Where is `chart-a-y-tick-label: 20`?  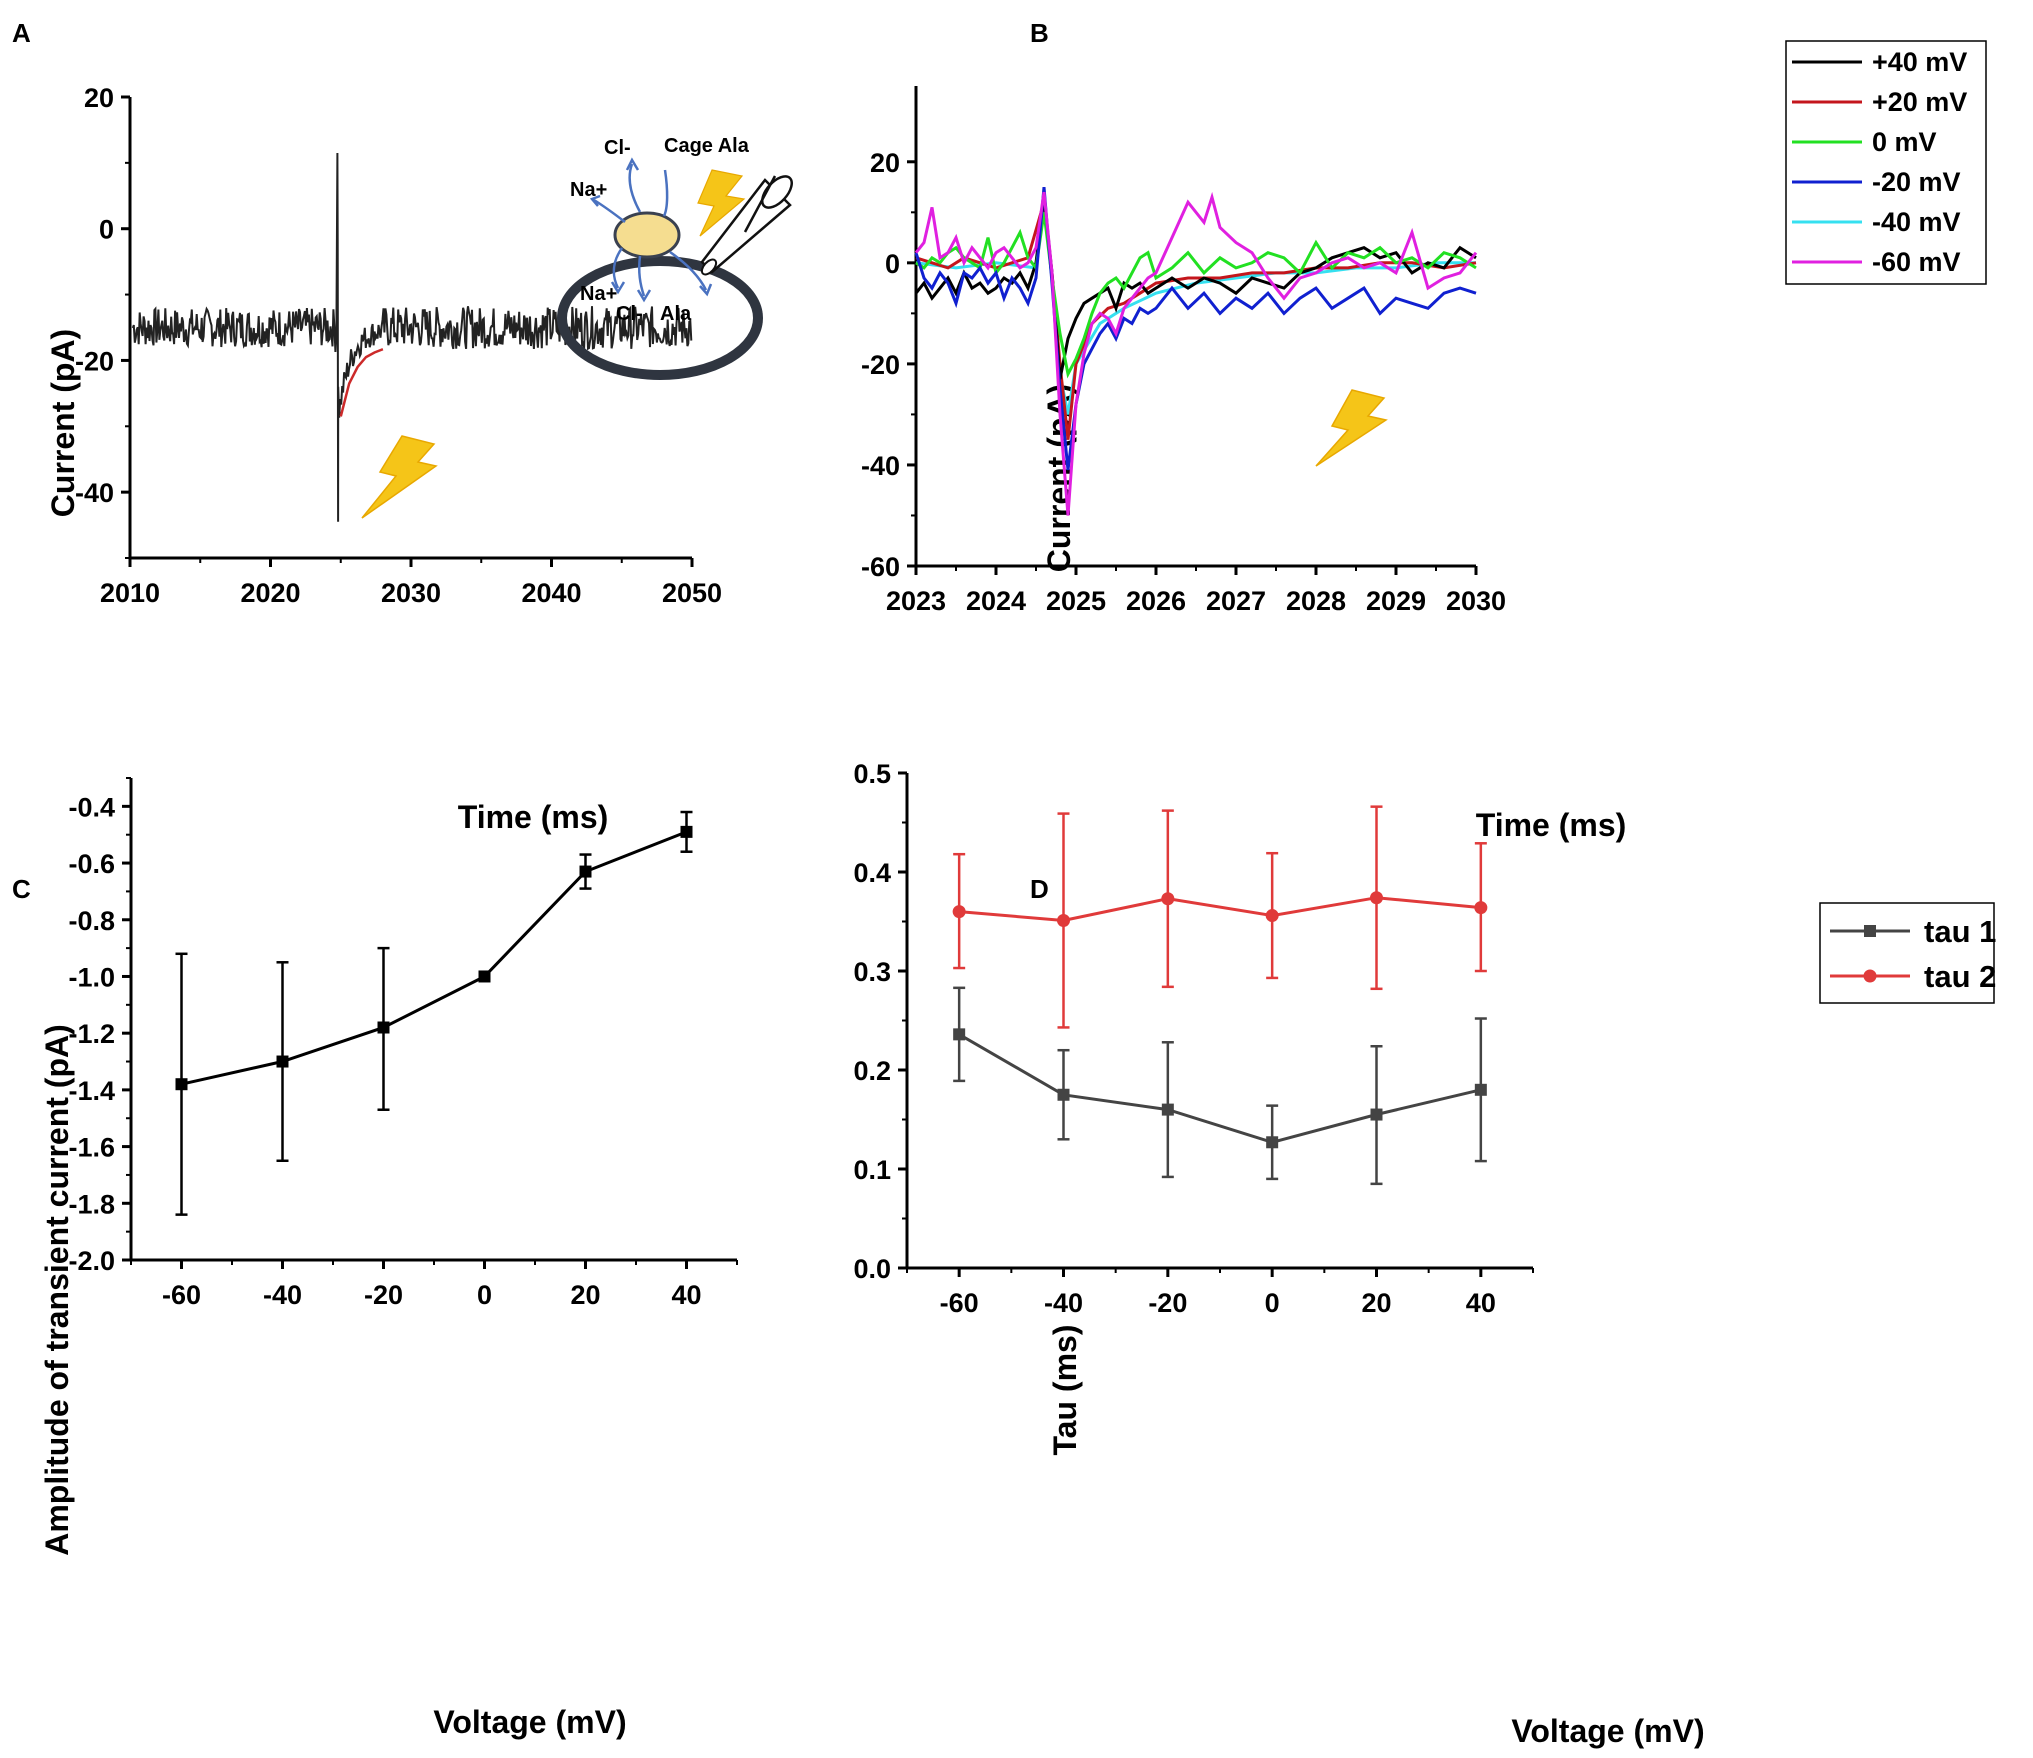
chart-a-y-tick-label: 20 is located at coordinates (99, 98).